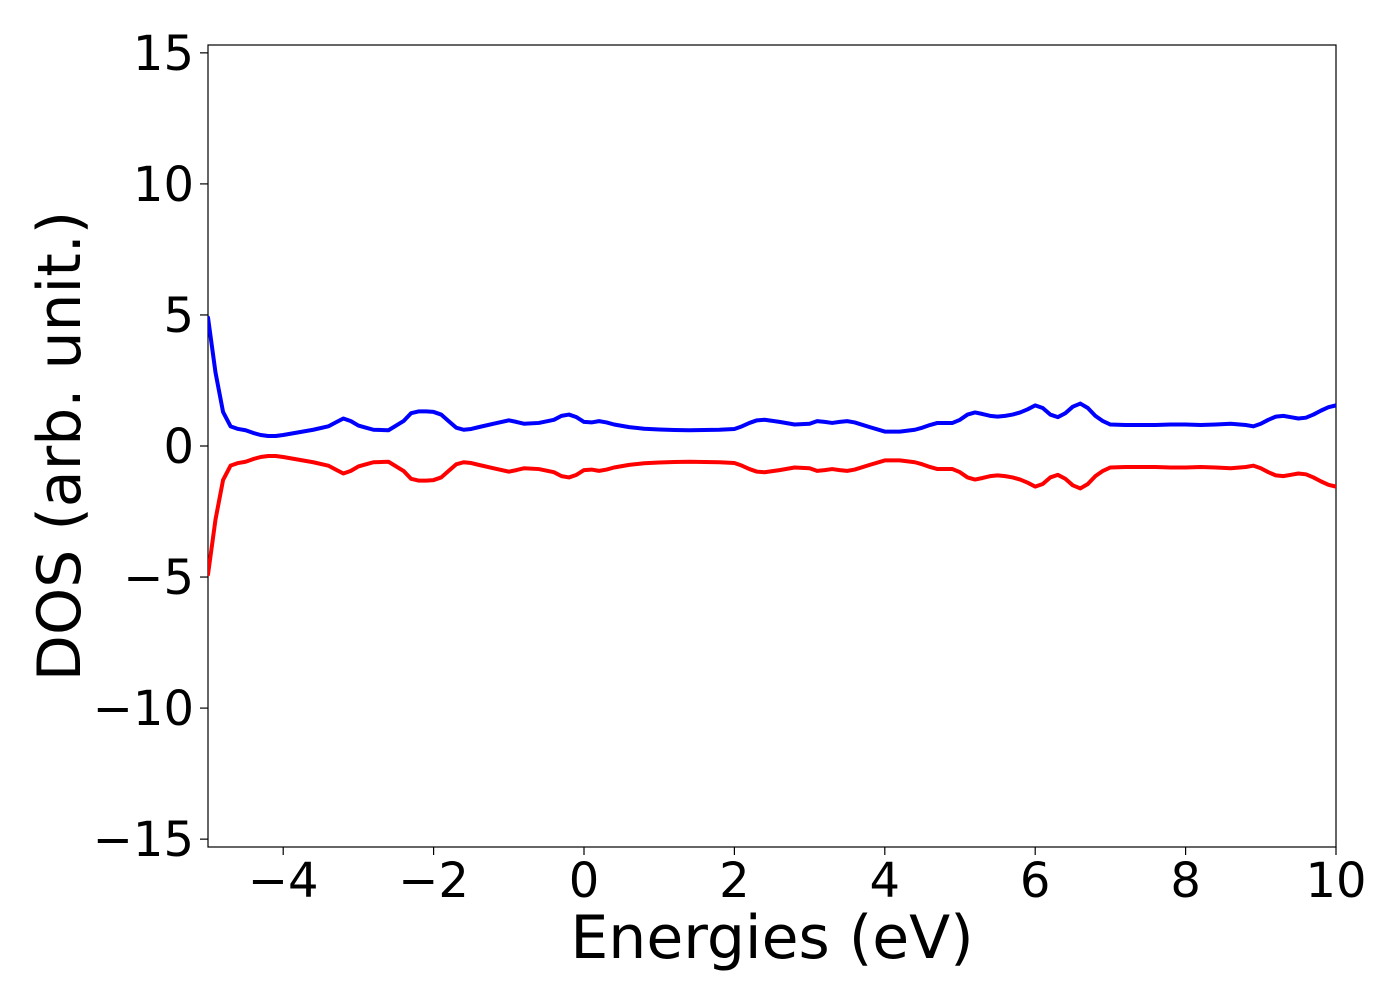 This screenshot has width=1400, height=1000. Describe the element at coordinates (283, 881) in the screenshot. I see `x-tick-label: −4` at that location.